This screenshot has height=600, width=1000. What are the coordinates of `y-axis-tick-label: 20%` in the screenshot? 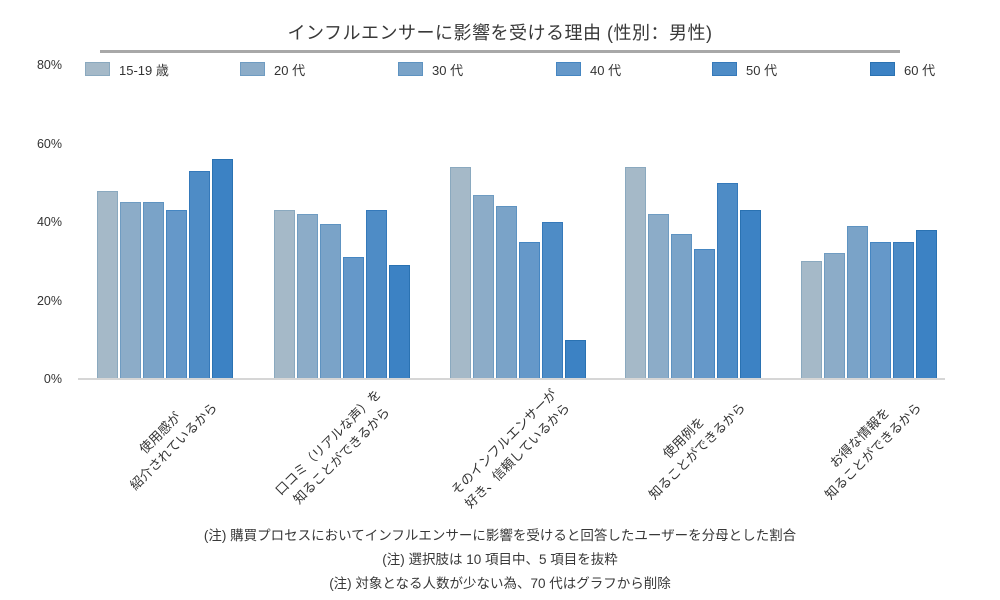 It's located at (49, 301).